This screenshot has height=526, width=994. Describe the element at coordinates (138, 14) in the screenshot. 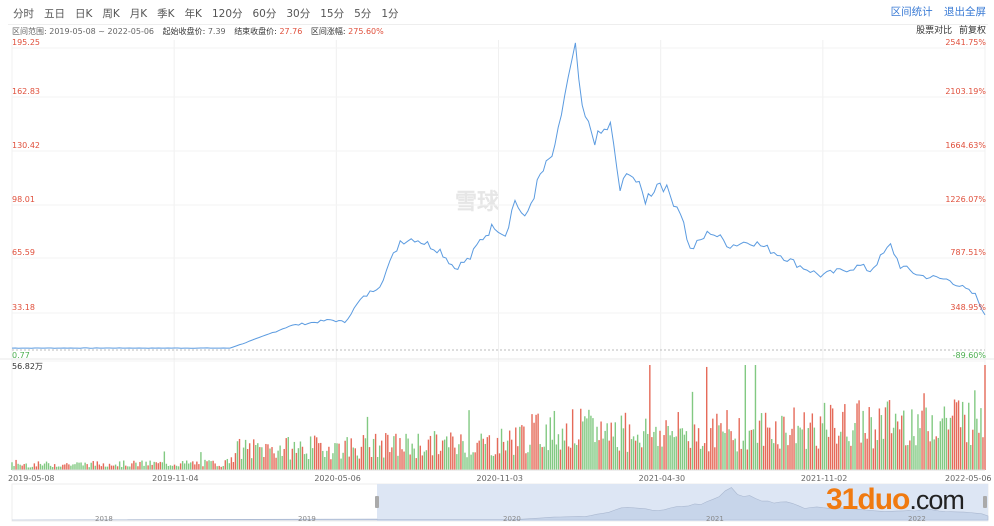

I see `period-tab: 月K` at that location.